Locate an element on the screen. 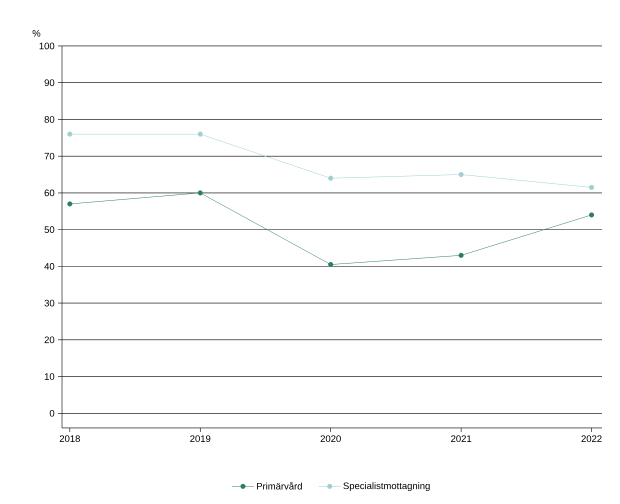 This screenshot has height=504, width=620. x-tick-label: 2021 is located at coordinates (461, 438).